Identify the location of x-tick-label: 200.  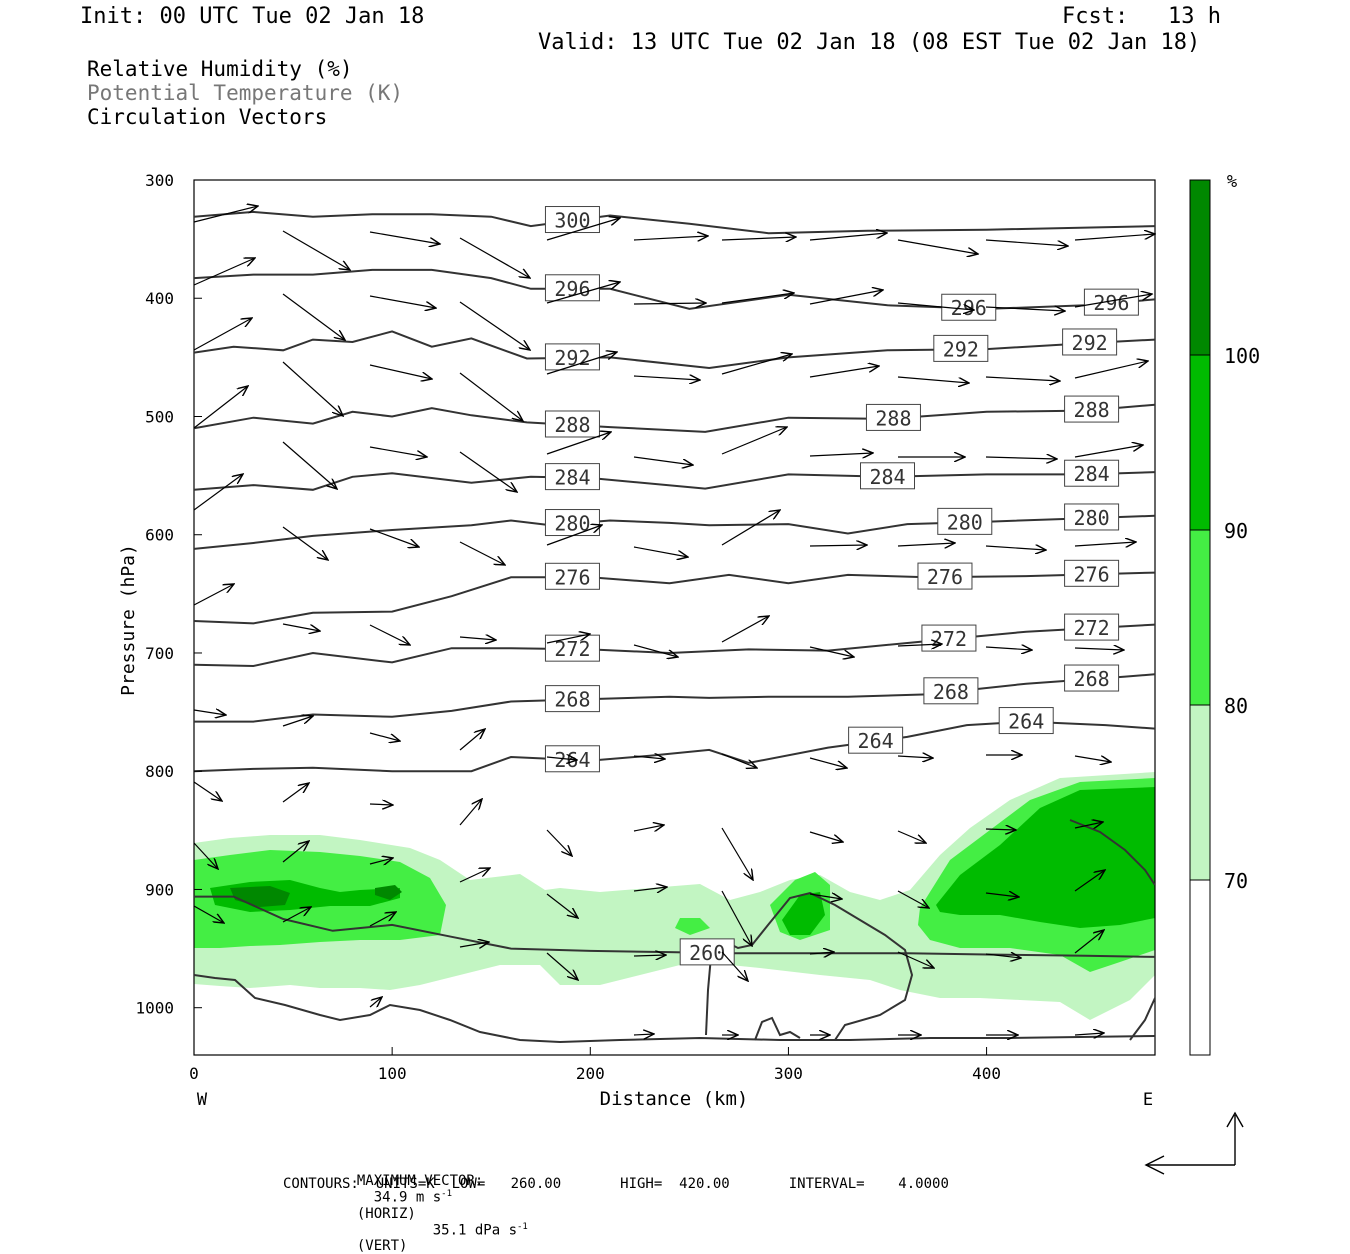
(590, 1073).